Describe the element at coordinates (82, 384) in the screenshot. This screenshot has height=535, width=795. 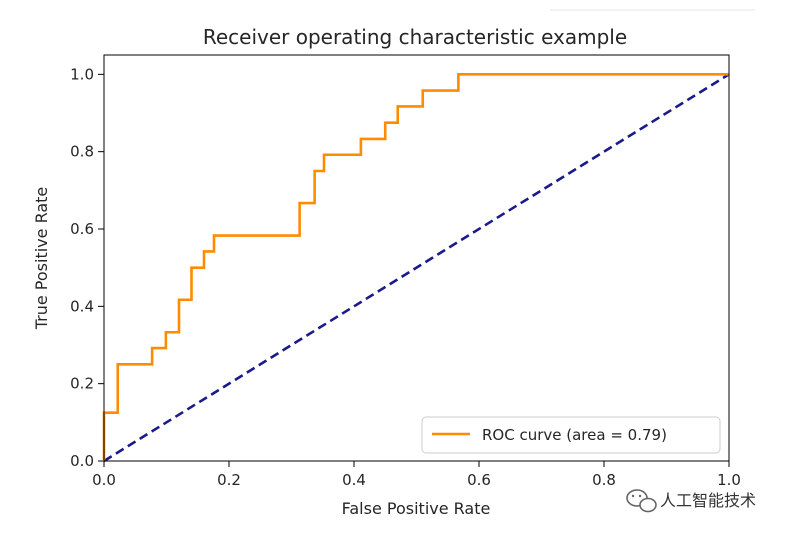
I see `y-tick-label: 0.2` at that location.